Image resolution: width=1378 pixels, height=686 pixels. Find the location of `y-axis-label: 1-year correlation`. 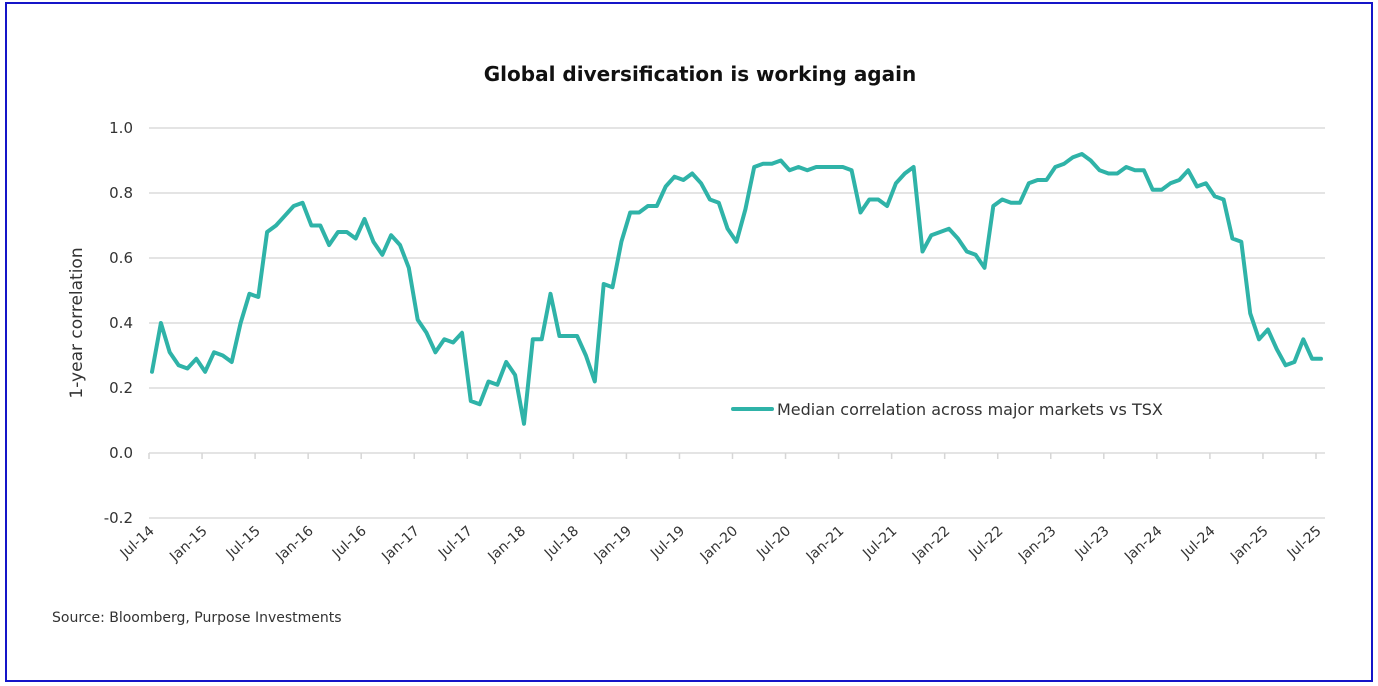

y-axis-label: 1-year correlation is located at coordinates (77, 322).